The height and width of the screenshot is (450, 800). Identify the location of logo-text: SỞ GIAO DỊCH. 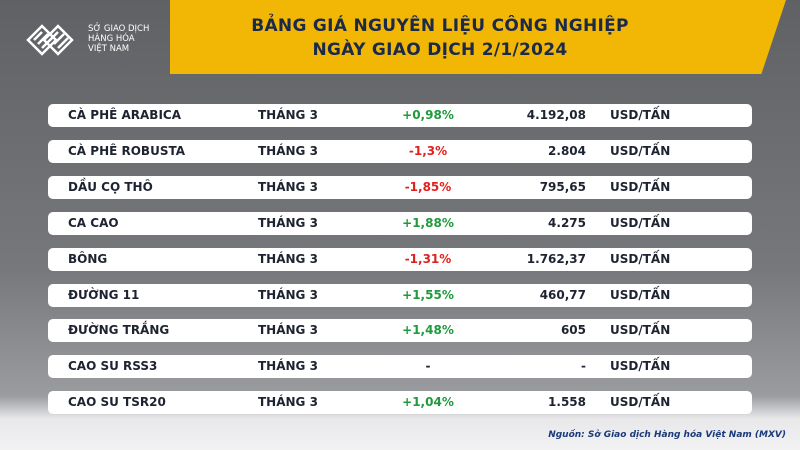
(119, 29).